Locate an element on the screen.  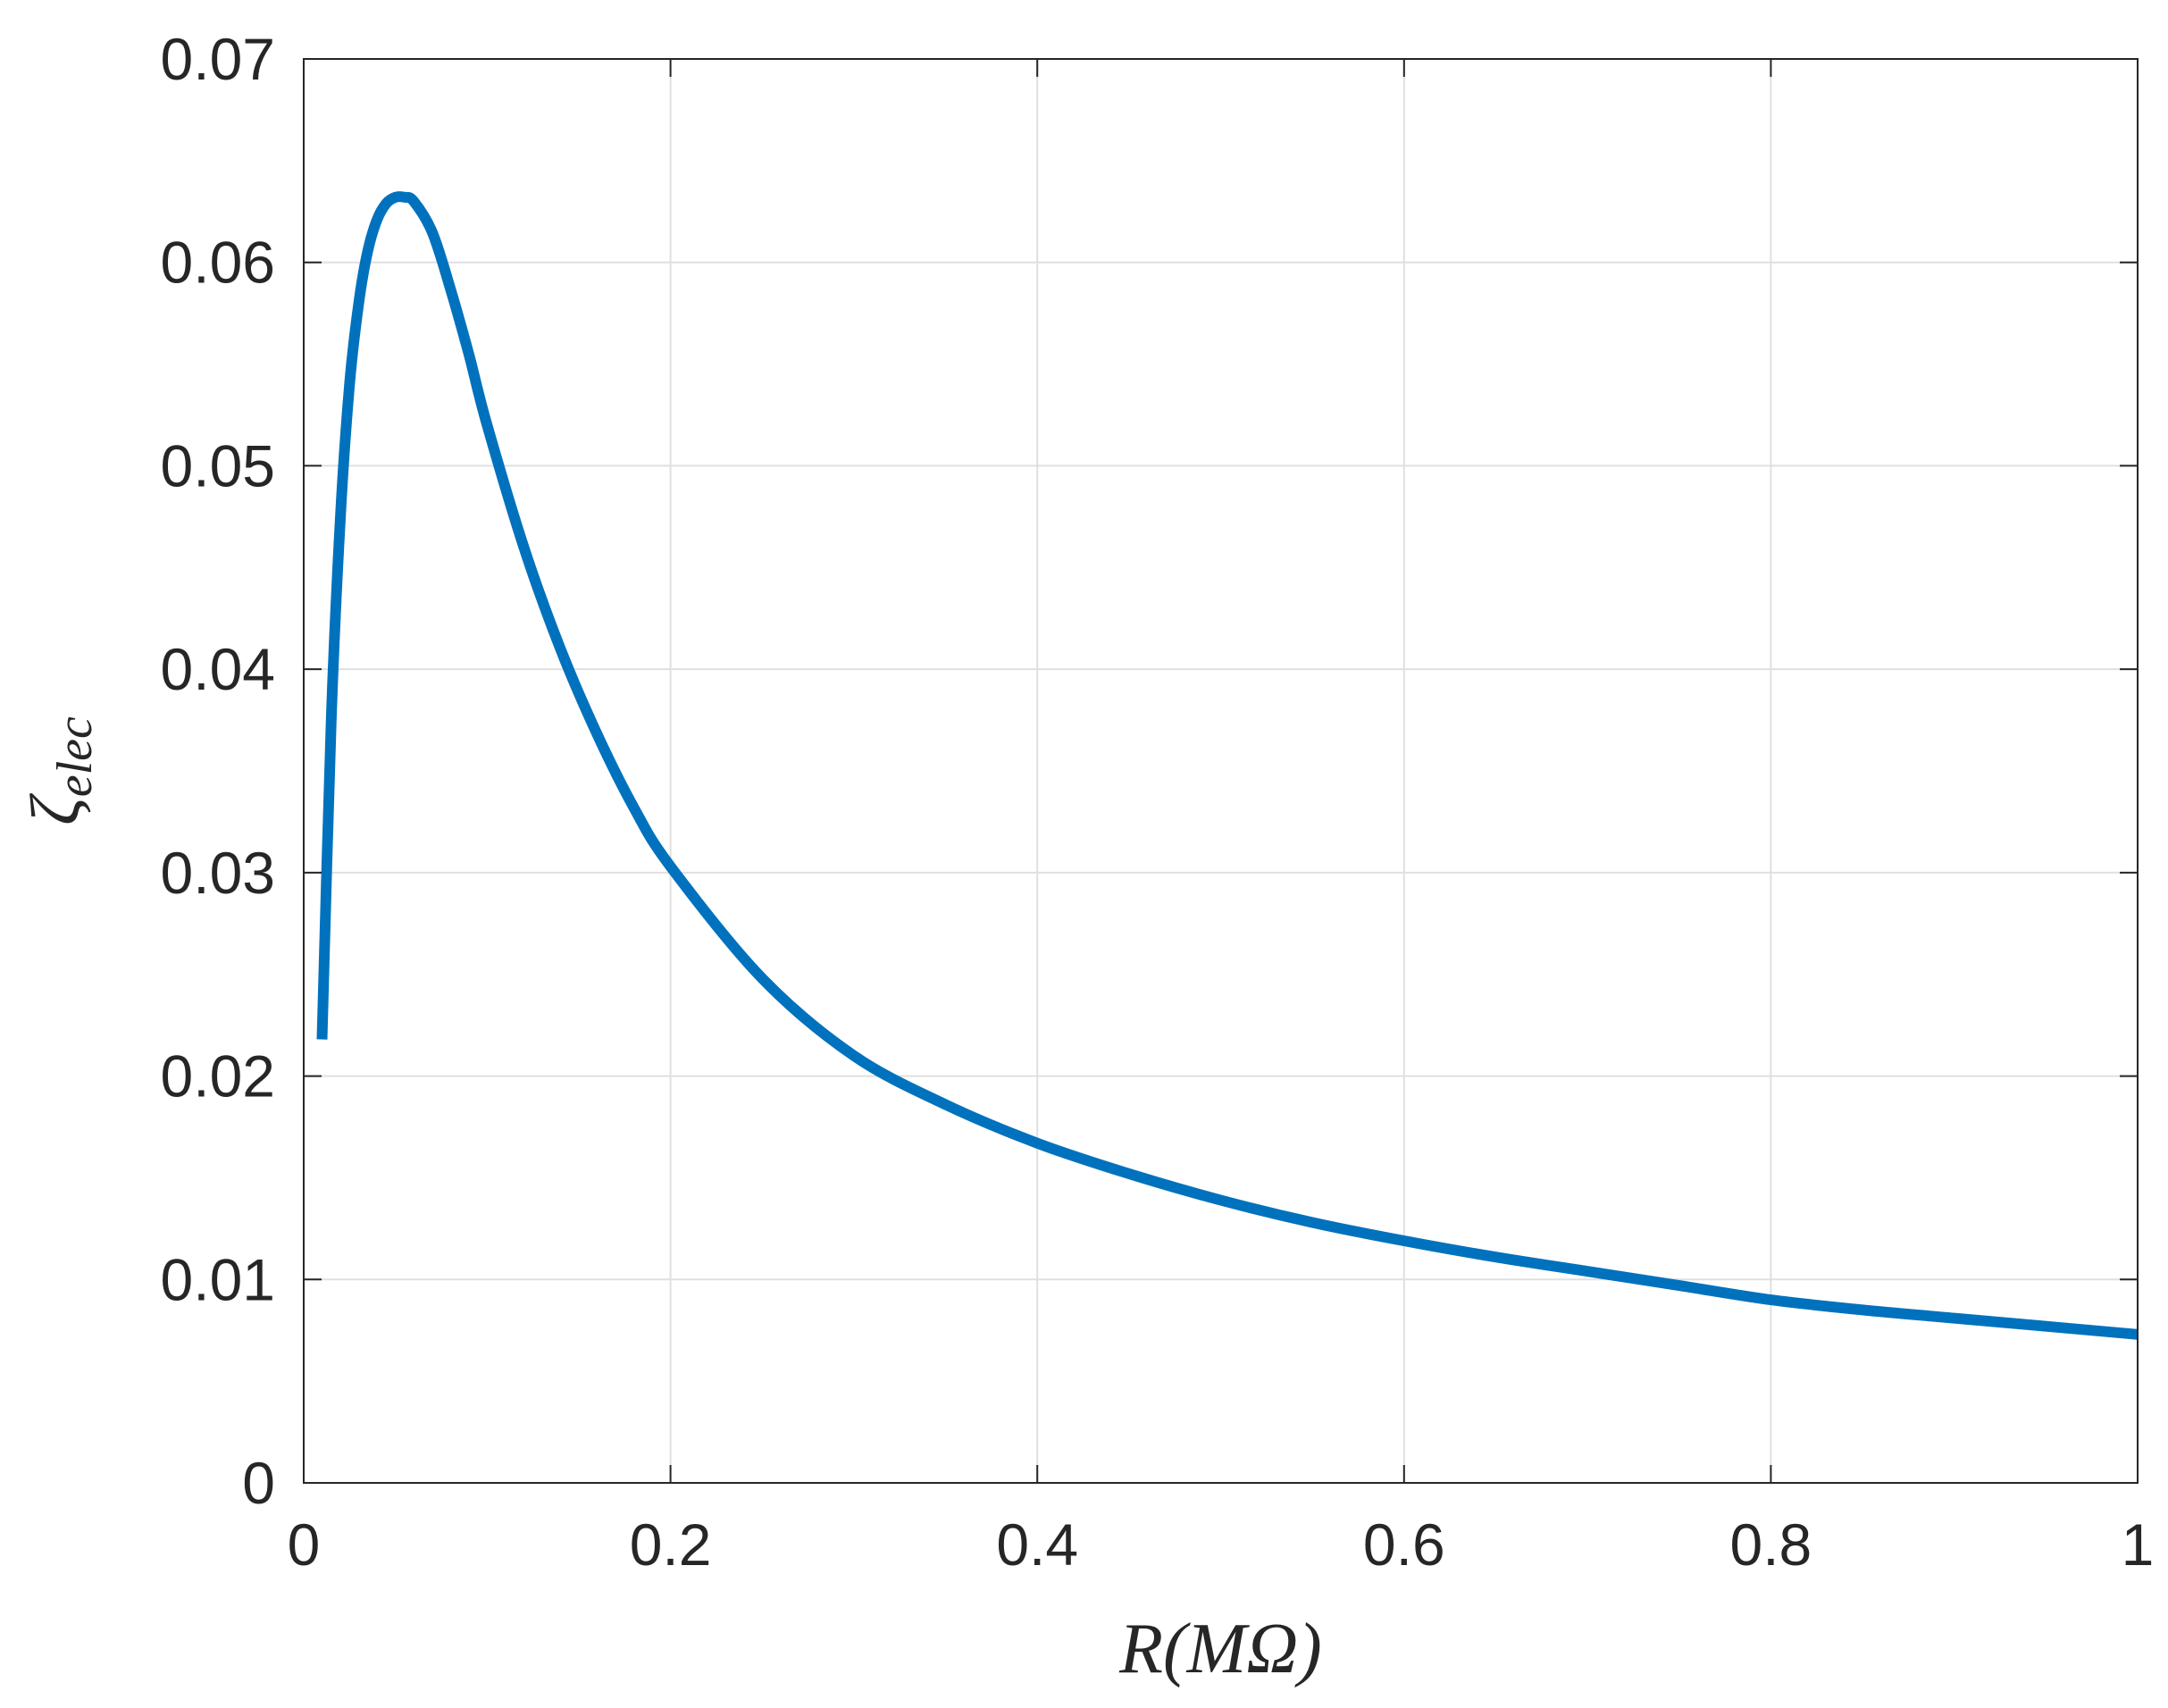
y-tick-label: 0.05 is located at coordinates (218, 465).